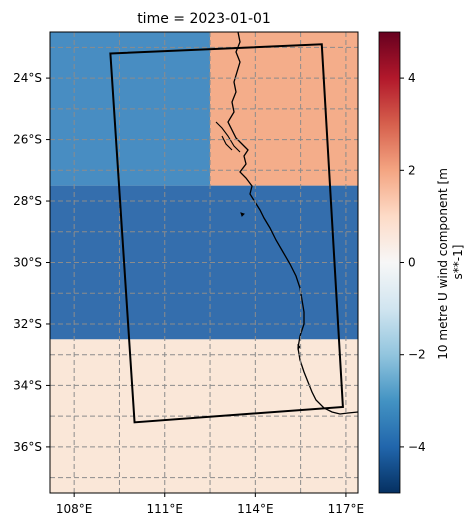  Describe the element at coordinates (389, 262) in the screenshot. I see `colorbar-gradient` at that location.